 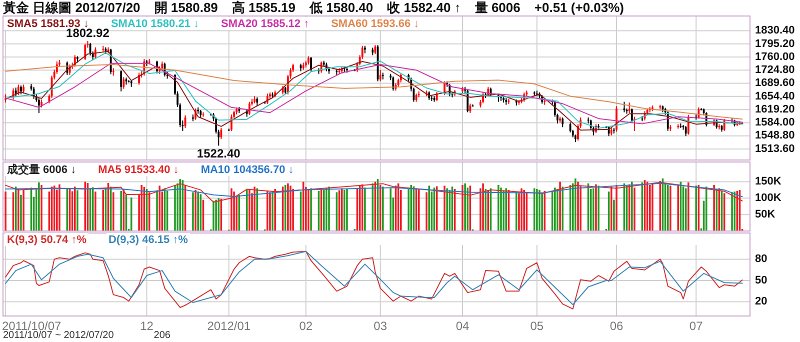 What do you see at coordinates (58, 335) in the screenshot?
I see `text: 2011/10/07 ~ 2012/07/20` at bounding box center [58, 335].